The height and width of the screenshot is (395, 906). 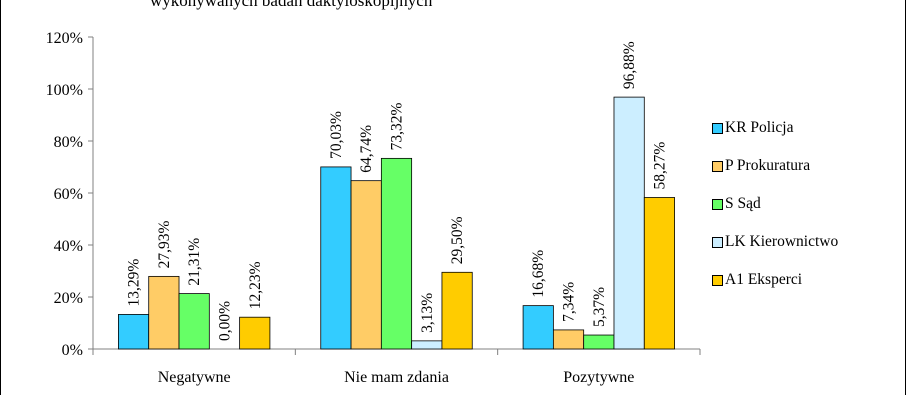 I want to click on category-label: Pozytywne, so click(x=598, y=377).